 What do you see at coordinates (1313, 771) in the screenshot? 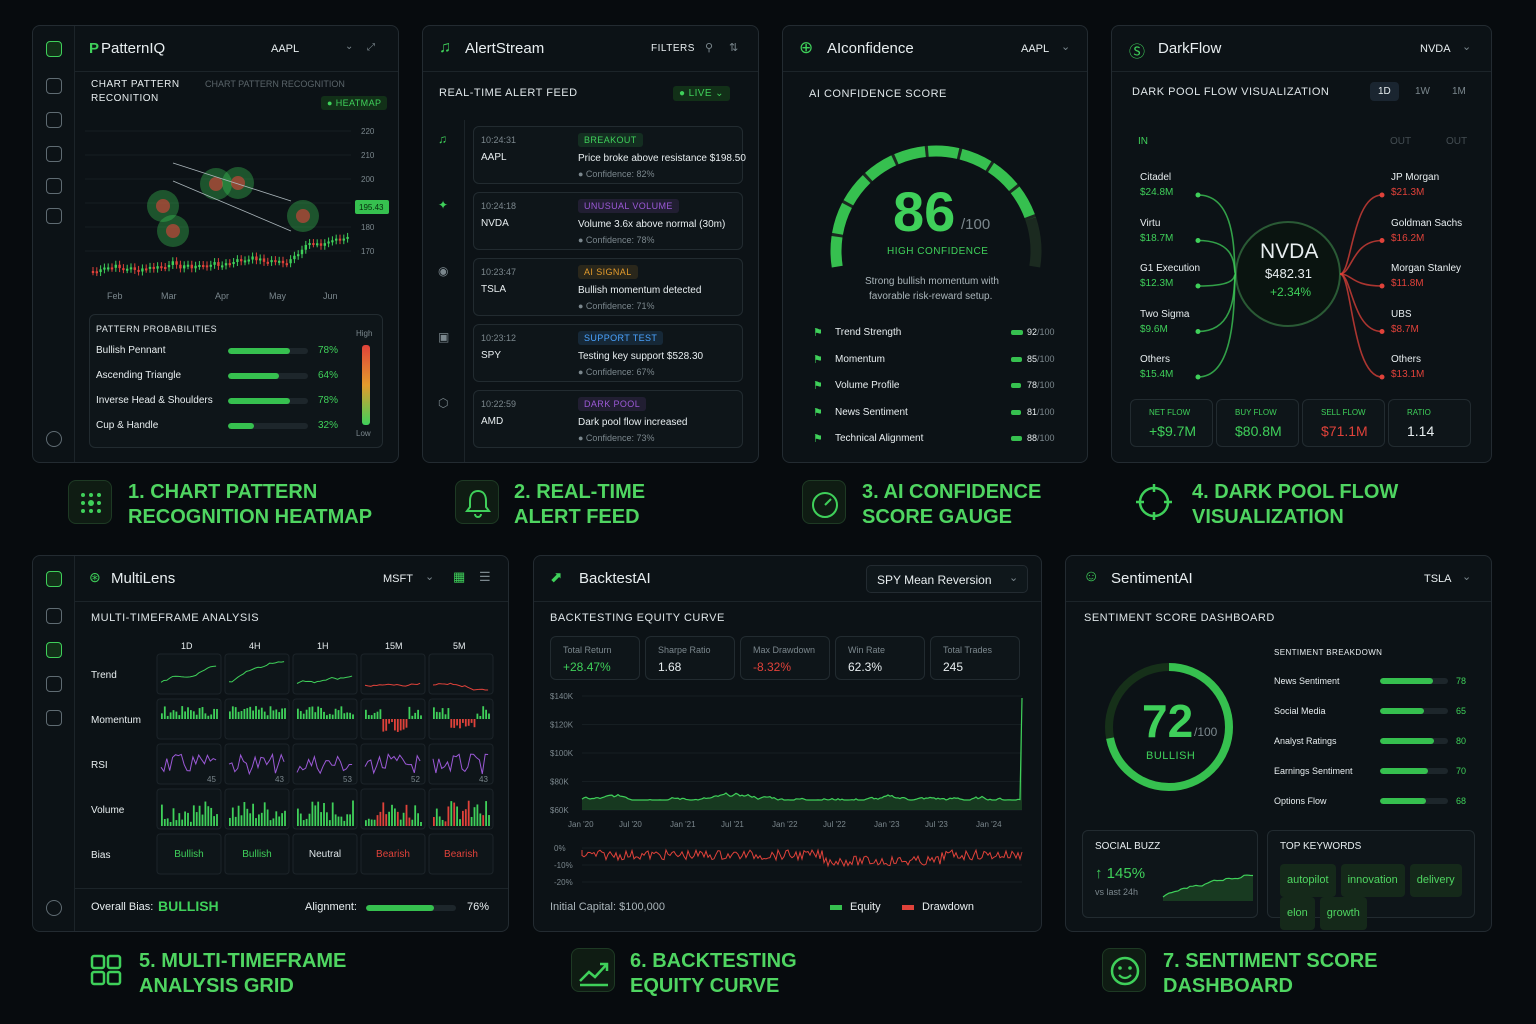
I see `breakdown-name: Earnings Sentiment` at bounding box center [1313, 771].